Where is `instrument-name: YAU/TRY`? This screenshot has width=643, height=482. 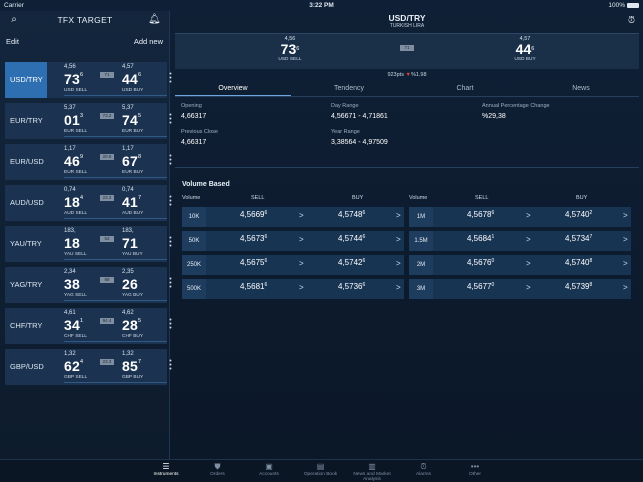
instrument-name: YAU/TRY is located at coordinates (26, 243).